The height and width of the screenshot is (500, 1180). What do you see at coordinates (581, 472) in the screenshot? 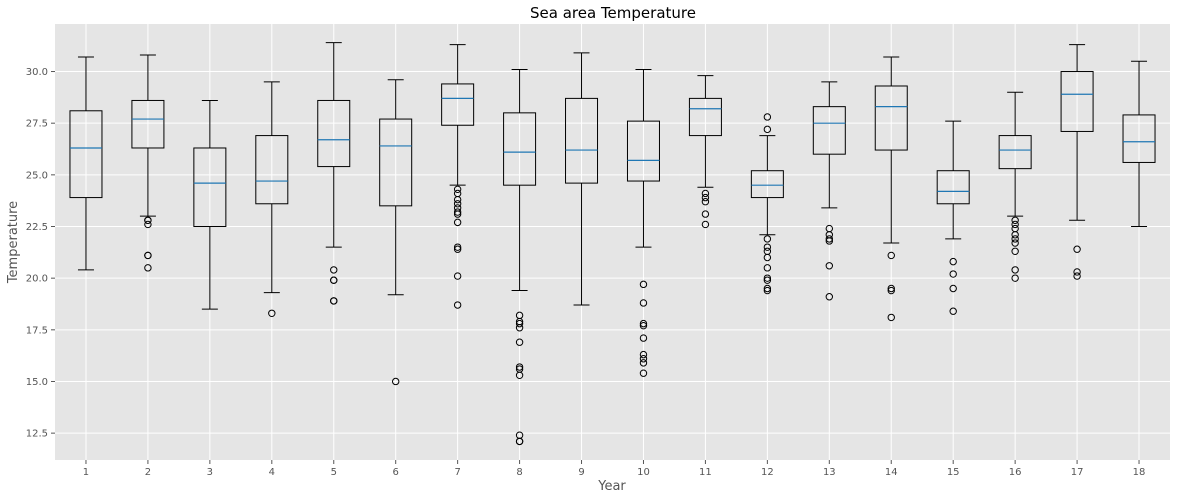
I see `x-tick-label: 9` at bounding box center [581, 472].